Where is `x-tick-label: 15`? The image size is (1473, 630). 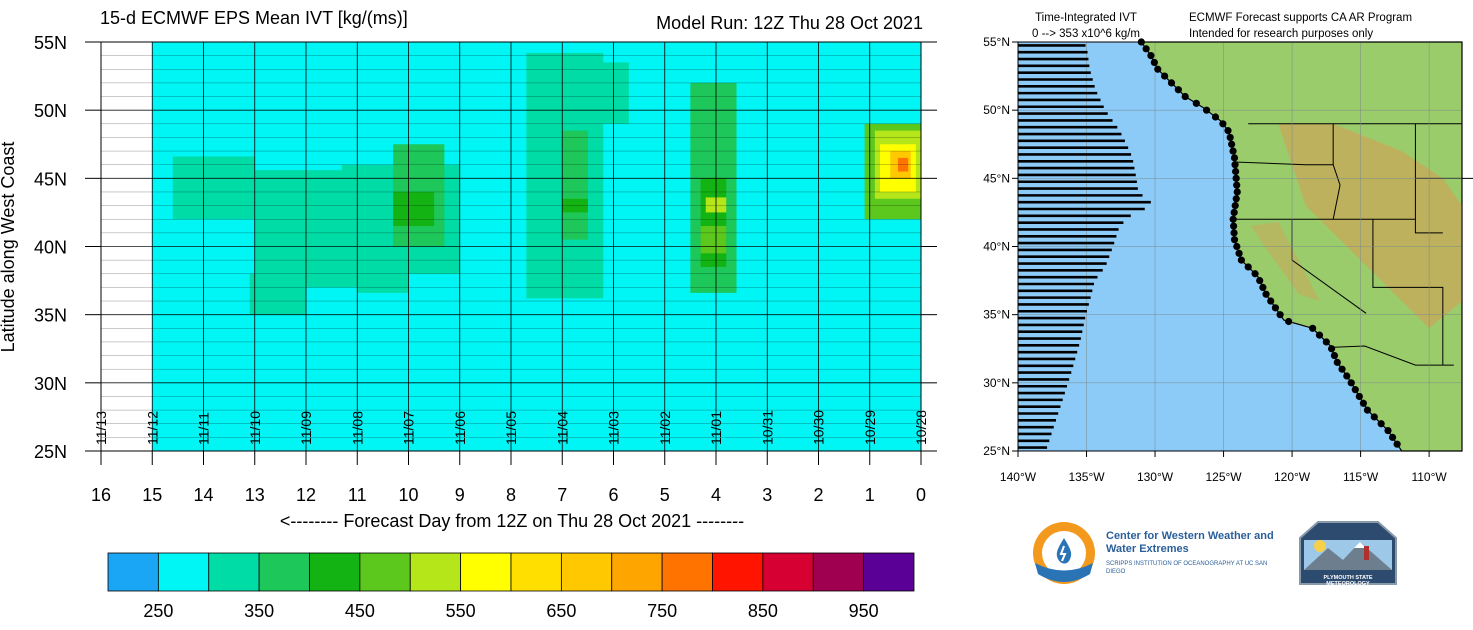 x-tick-label: 15 is located at coordinates (152, 495).